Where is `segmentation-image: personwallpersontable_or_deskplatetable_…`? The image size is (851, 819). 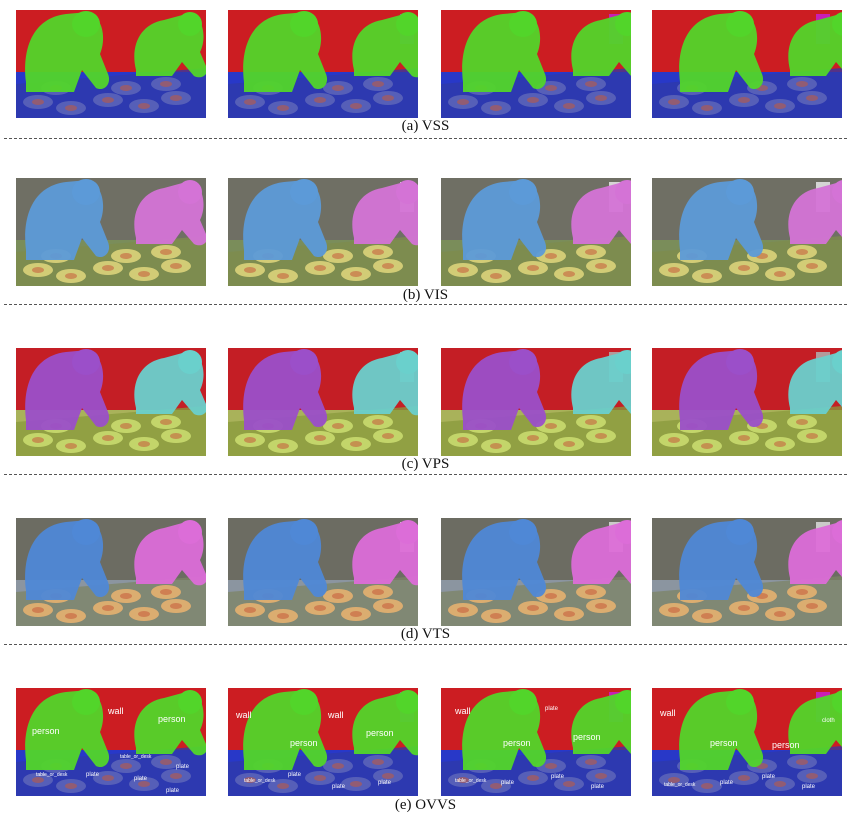 segmentation-image: personwallpersontable_or_deskplatetable_… is located at coordinates (111, 742).